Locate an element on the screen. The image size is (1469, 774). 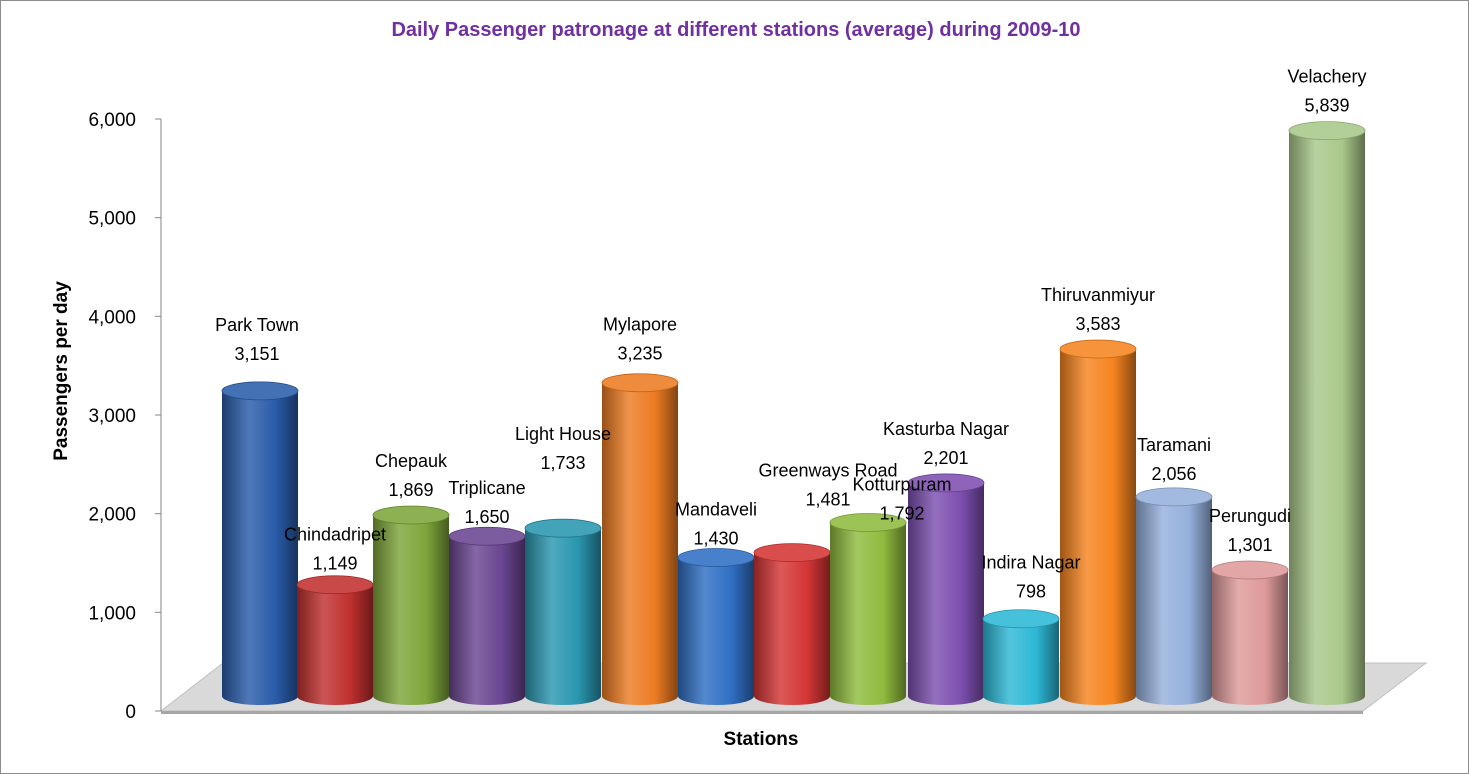
value-label: 3,583 is located at coordinates (1097, 324).